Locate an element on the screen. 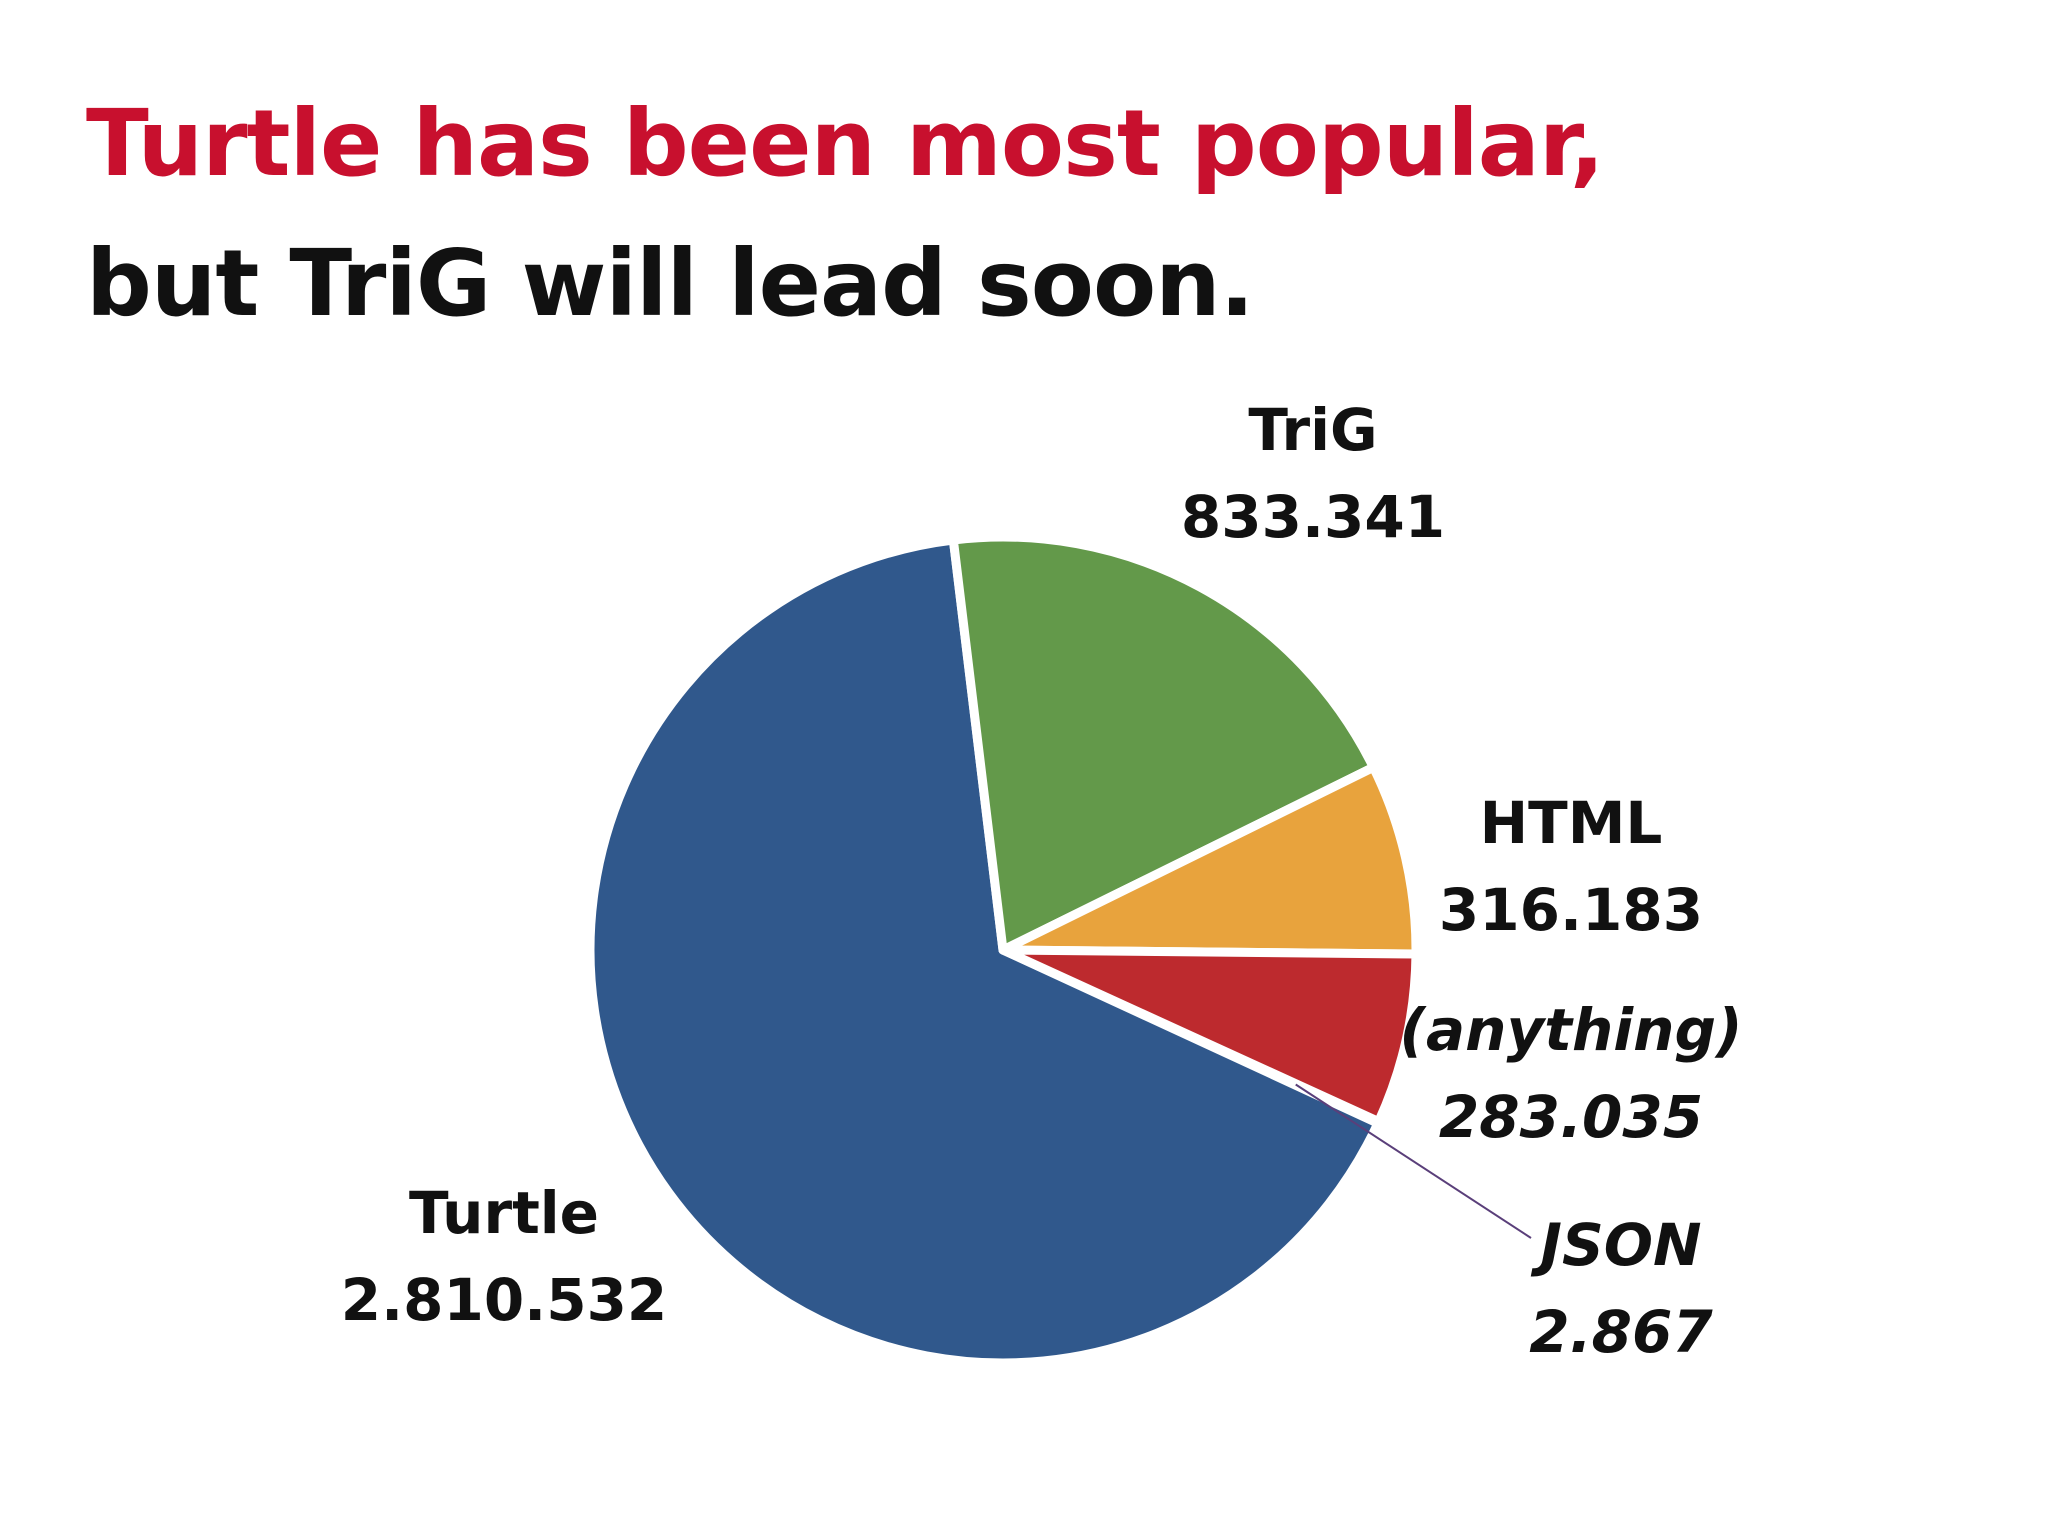 Image resolution: width=2048 pixels, height=1536 pixels. pie-slice-trig is located at coordinates (1163, 743).